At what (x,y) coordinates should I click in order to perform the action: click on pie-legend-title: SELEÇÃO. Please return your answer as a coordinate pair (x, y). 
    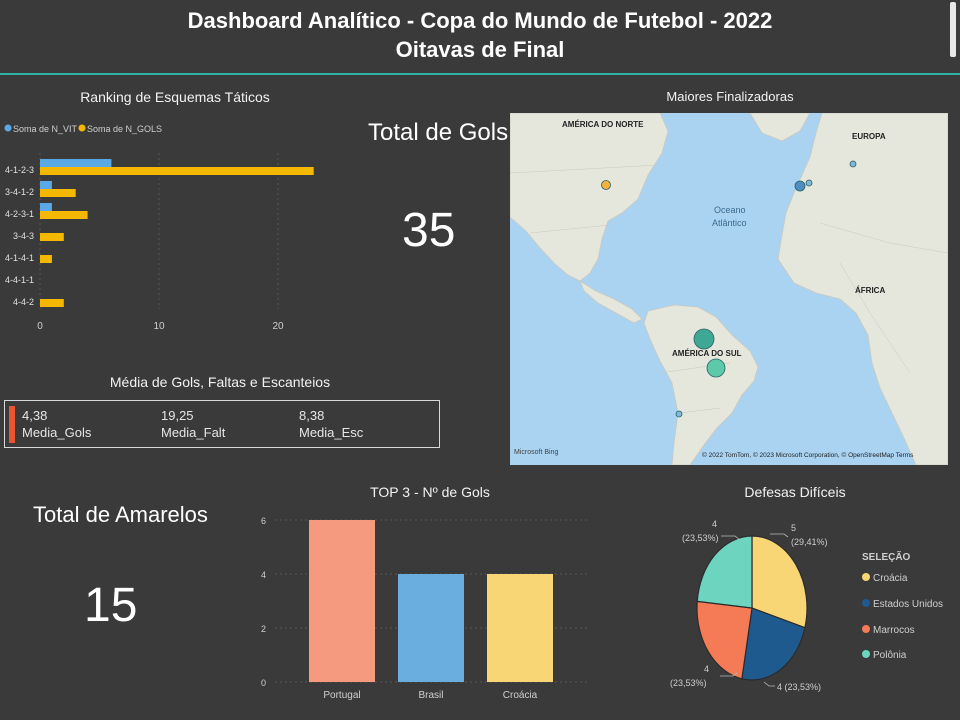
    Looking at the image, I should click on (886, 556).